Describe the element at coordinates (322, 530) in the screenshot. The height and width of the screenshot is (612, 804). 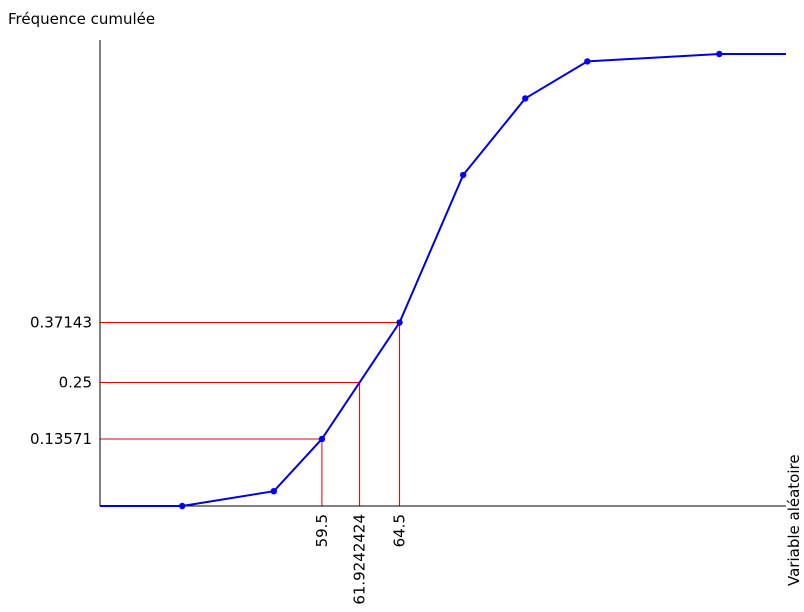
I see `x-tick-label: 59.5` at that location.